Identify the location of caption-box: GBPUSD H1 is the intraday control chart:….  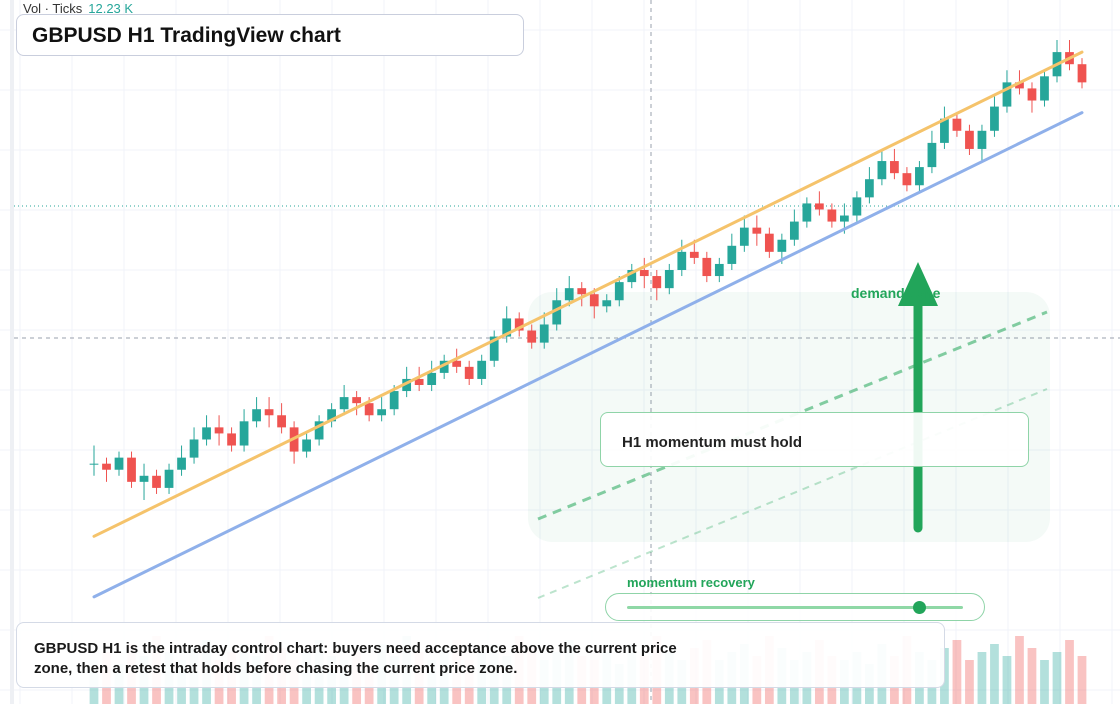
(480, 655).